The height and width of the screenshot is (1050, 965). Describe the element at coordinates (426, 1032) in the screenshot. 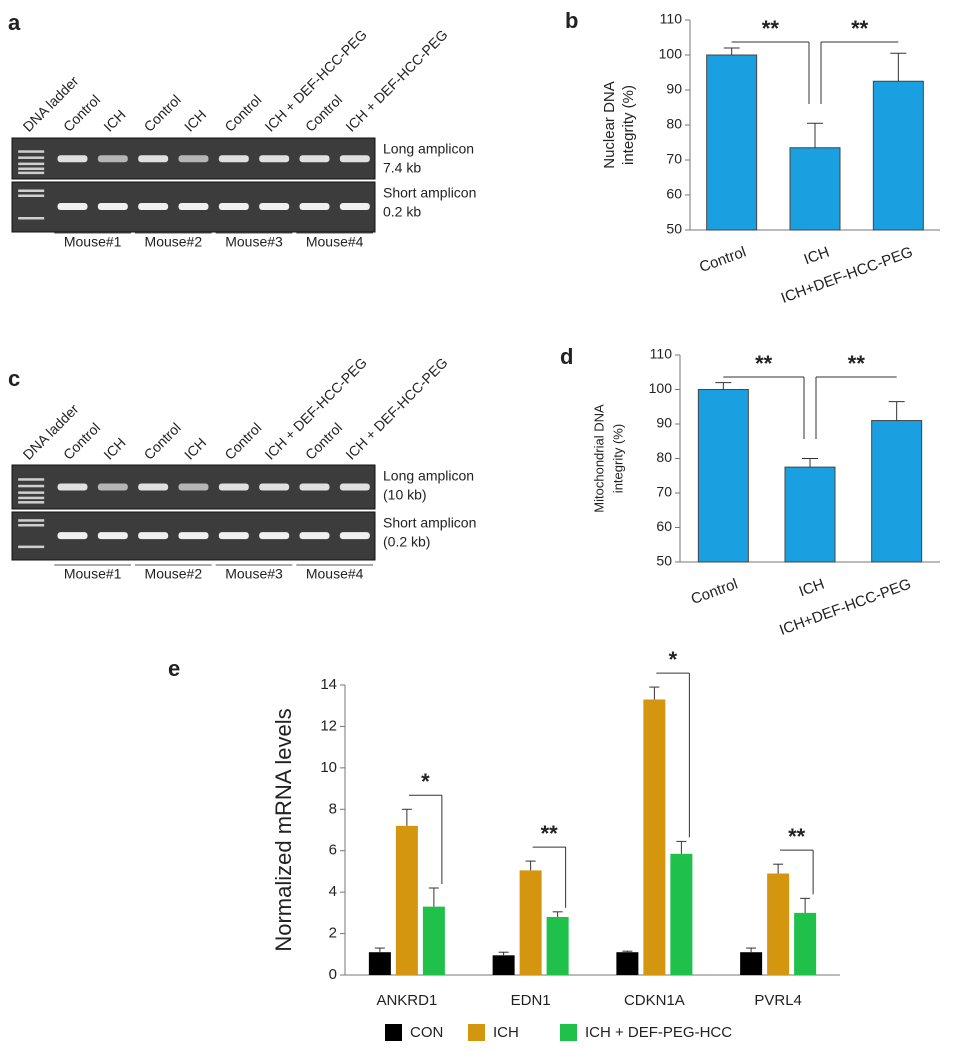

I see `legend-label: CON` at that location.